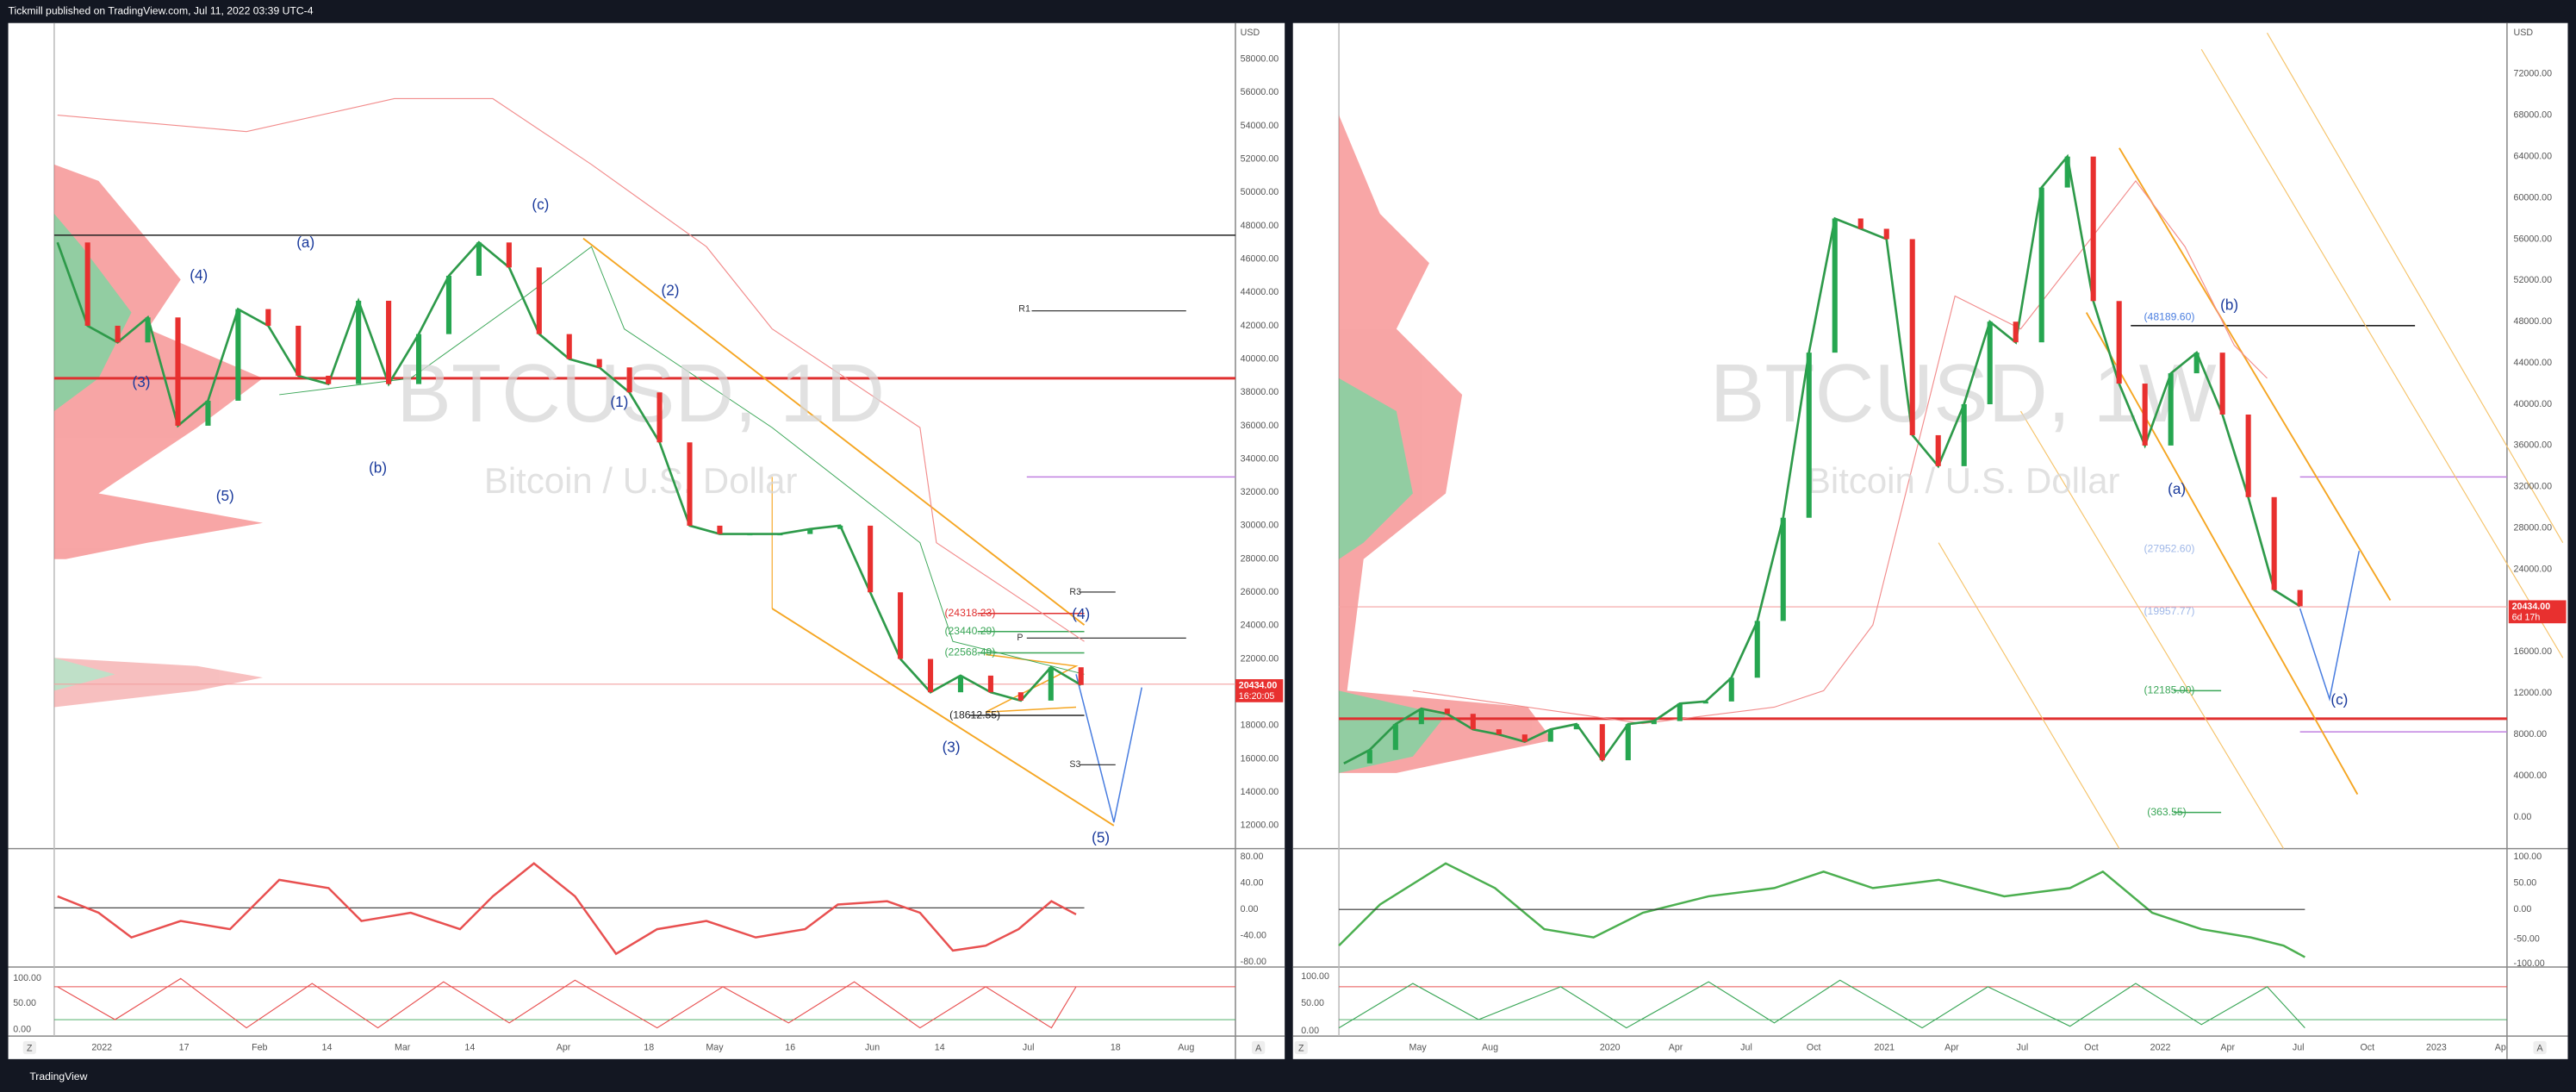 Image resolution: width=2576 pixels, height=1092 pixels. I want to click on last-price: 20434.00, so click(2532, 607).